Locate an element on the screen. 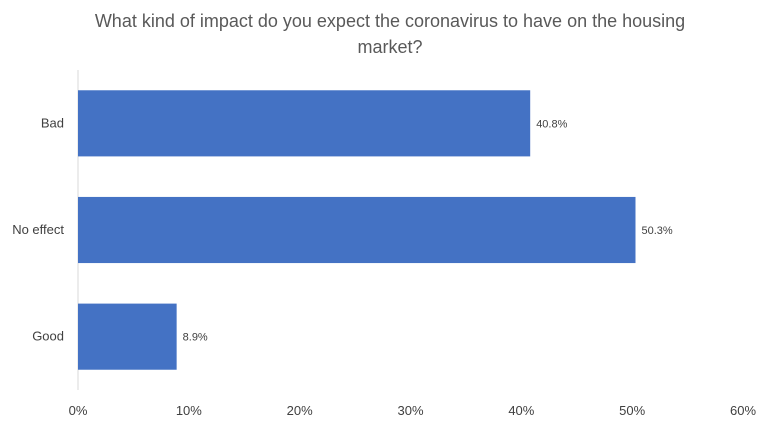 Image resolution: width=768 pixels, height=426 pixels. category-label: No effect is located at coordinates (38, 229).